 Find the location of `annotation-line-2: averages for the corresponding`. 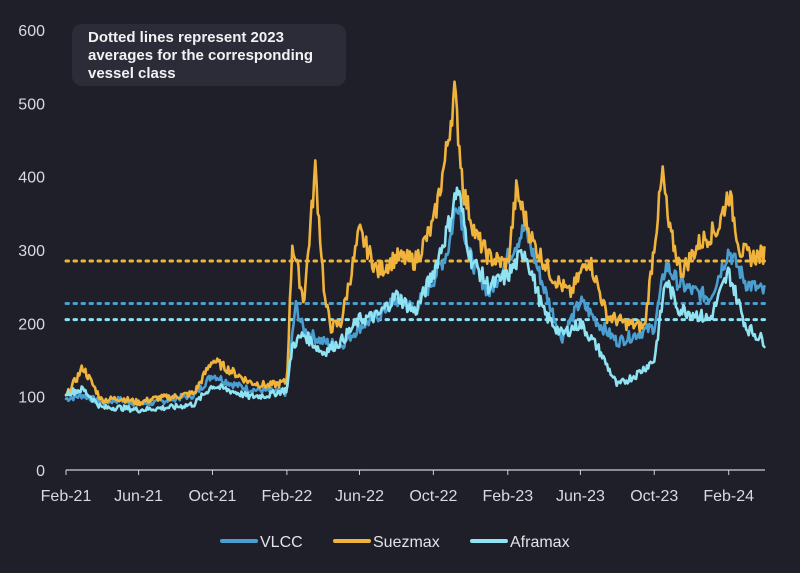

annotation-line-2: averages for the corresponding is located at coordinates (201, 55).